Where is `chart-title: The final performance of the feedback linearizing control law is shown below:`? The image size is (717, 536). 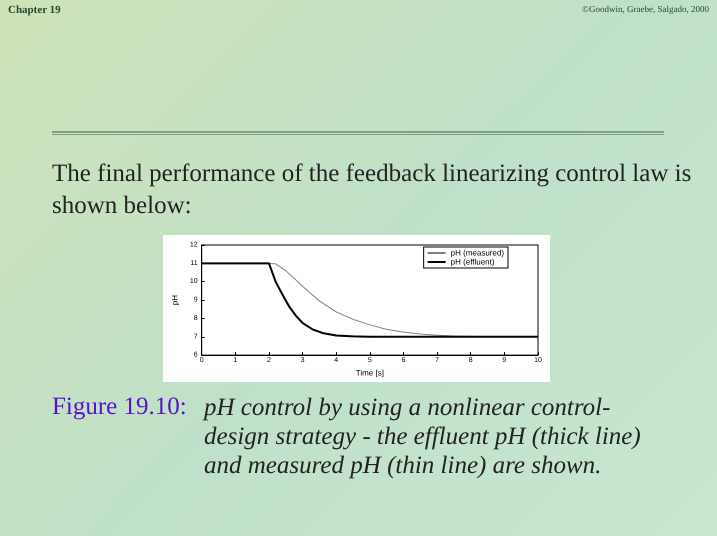
chart-title: The final performance of the feedback linearizing control law is shown below: is located at coordinates (372, 190).